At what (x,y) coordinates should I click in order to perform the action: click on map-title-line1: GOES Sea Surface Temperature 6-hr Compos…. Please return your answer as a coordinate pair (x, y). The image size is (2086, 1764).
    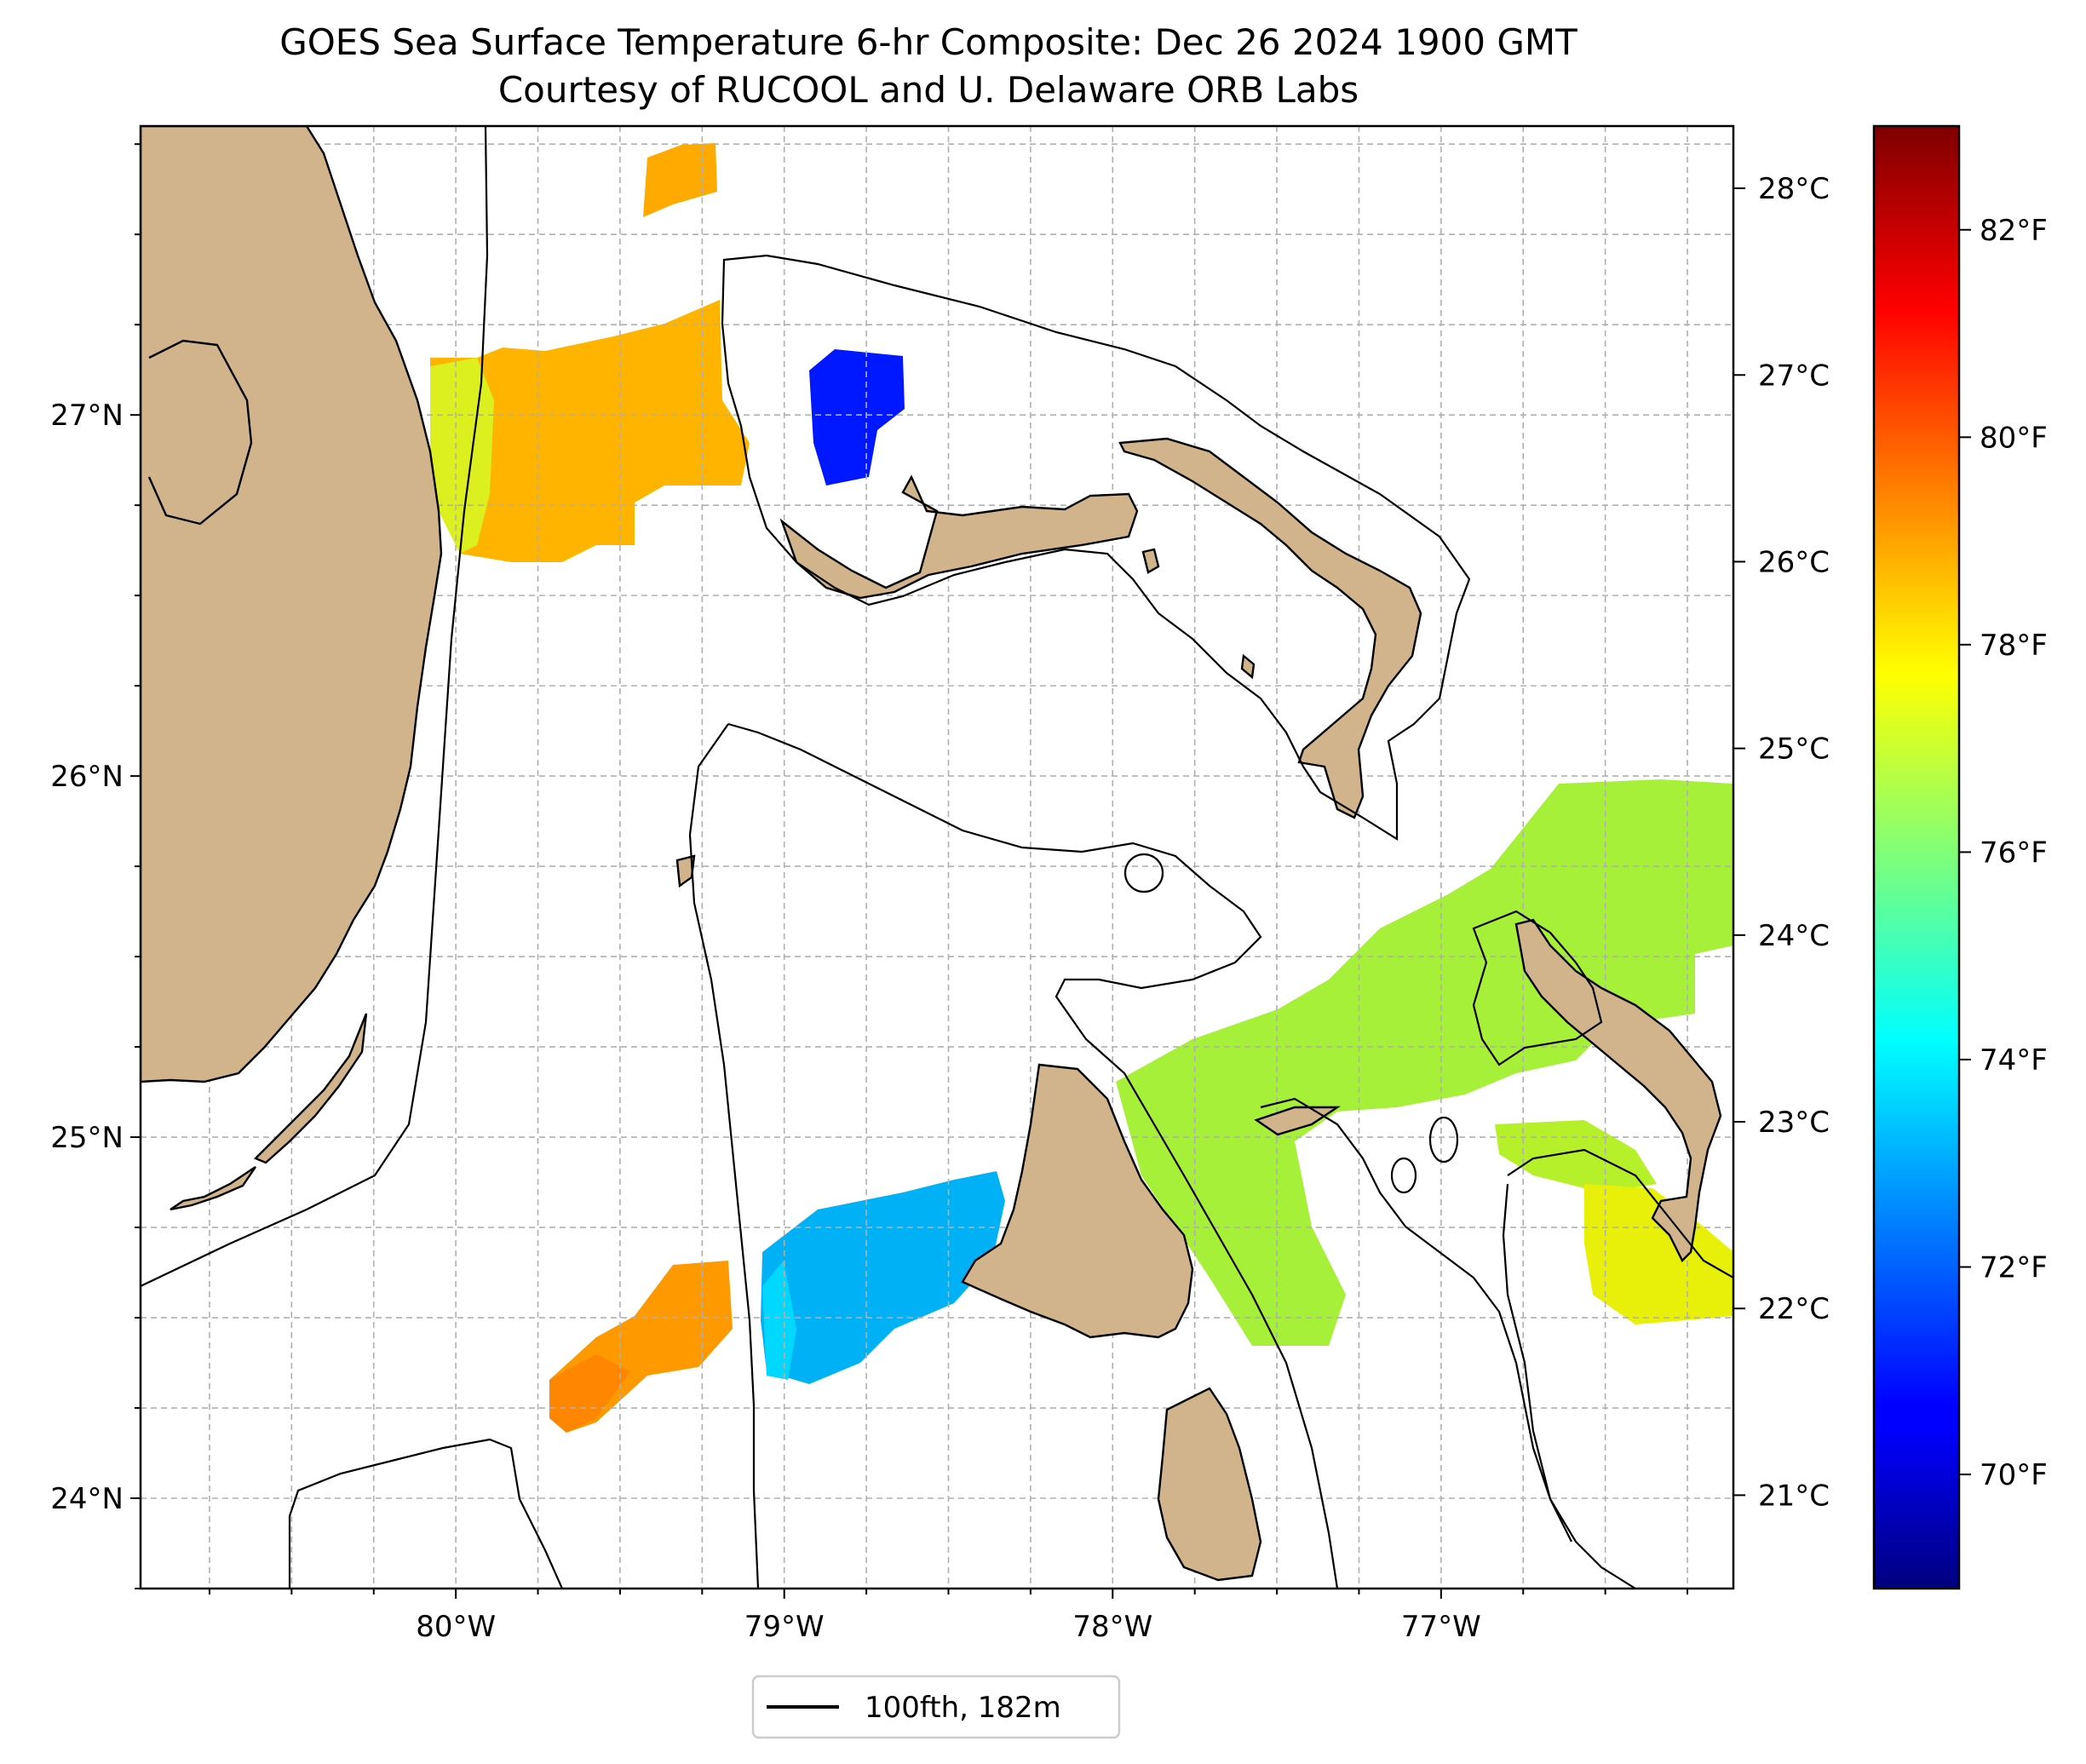
    Looking at the image, I should click on (928, 42).